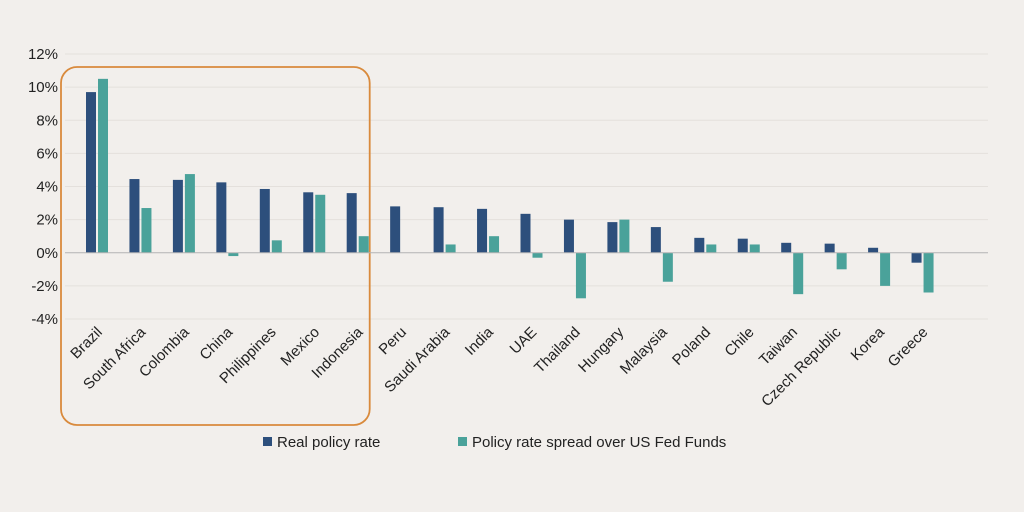  I want to click on y-tick-label: 6%, so click(47, 153).